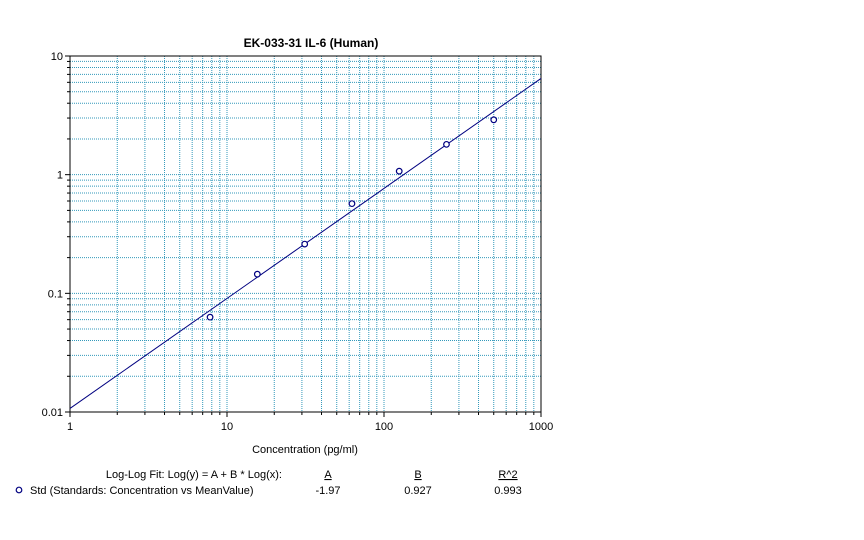  Describe the element at coordinates (57, 57) in the screenshot. I see `y-tick-label: 10` at that location.